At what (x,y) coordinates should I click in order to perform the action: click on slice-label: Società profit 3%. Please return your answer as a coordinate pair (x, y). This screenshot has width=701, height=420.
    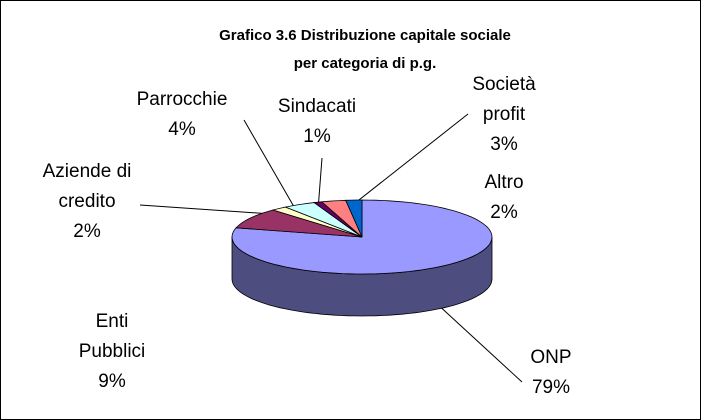
    Looking at the image, I should click on (504, 115).